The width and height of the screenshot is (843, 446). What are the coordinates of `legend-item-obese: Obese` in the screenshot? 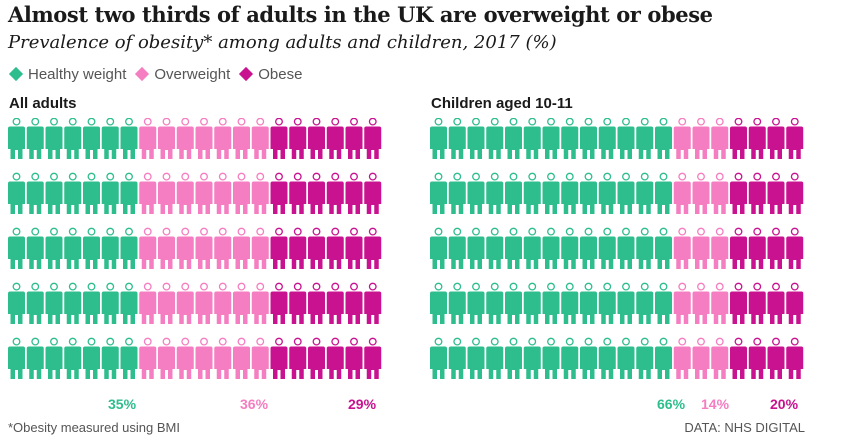 It's located at (270, 74).